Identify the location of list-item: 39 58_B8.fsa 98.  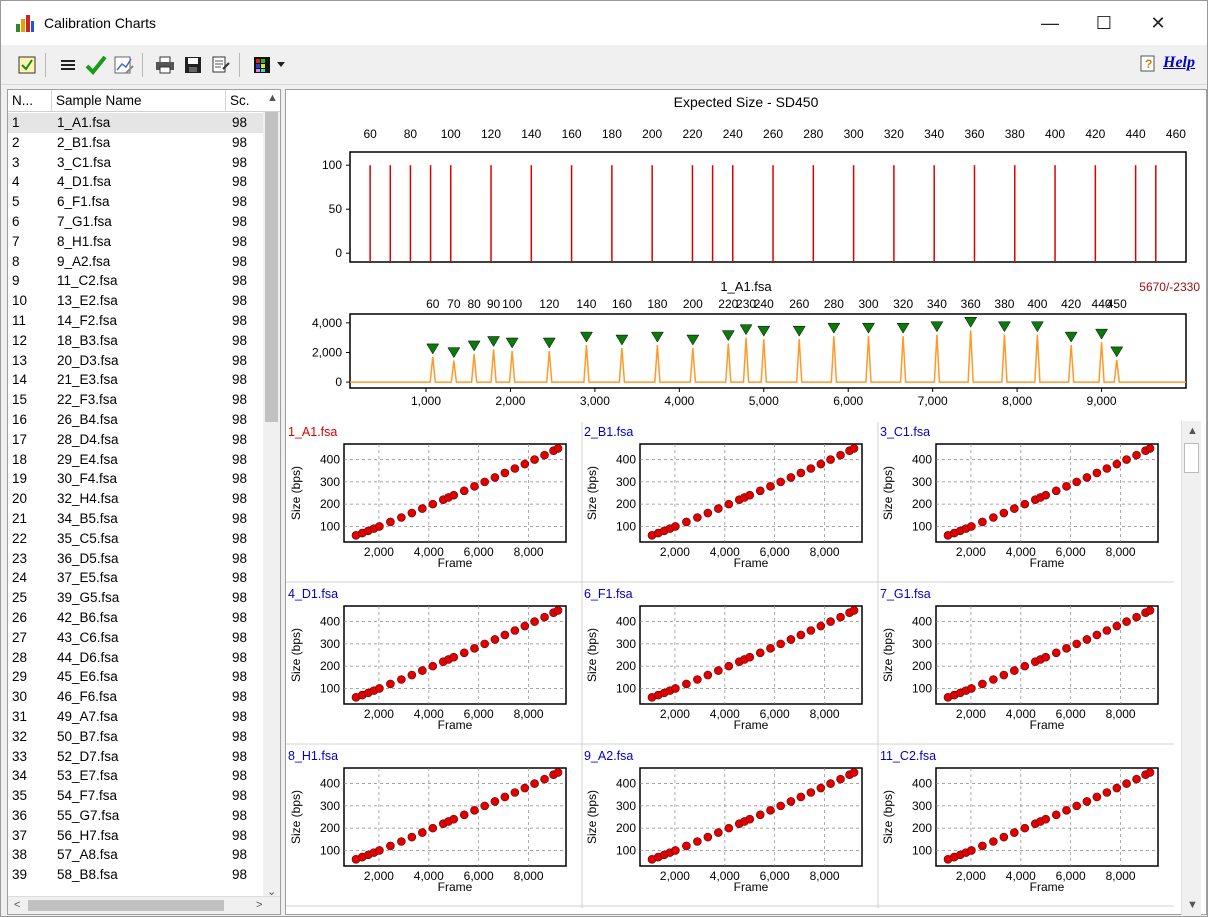
(136, 875).